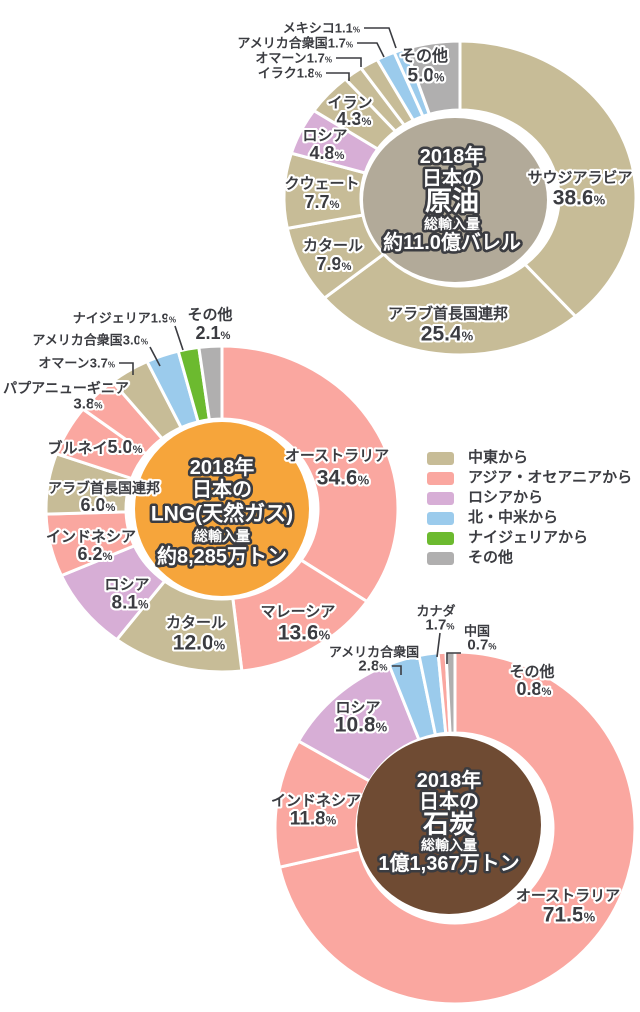 The image size is (640, 1012). What do you see at coordinates (310, 474) in the screenshot?
I see `slice-lng-オーストラリア` at bounding box center [310, 474].